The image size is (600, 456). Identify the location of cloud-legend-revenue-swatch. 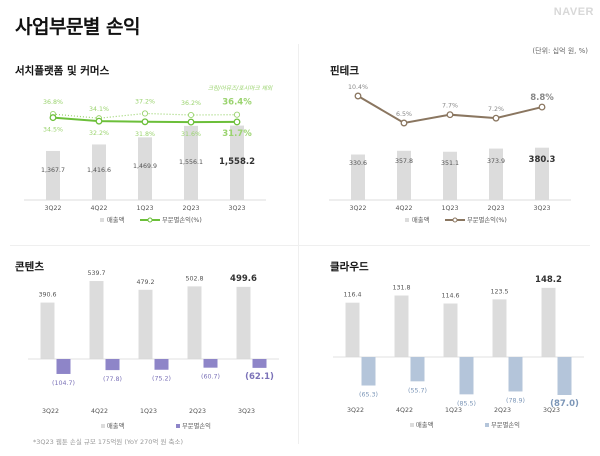
(412, 425).